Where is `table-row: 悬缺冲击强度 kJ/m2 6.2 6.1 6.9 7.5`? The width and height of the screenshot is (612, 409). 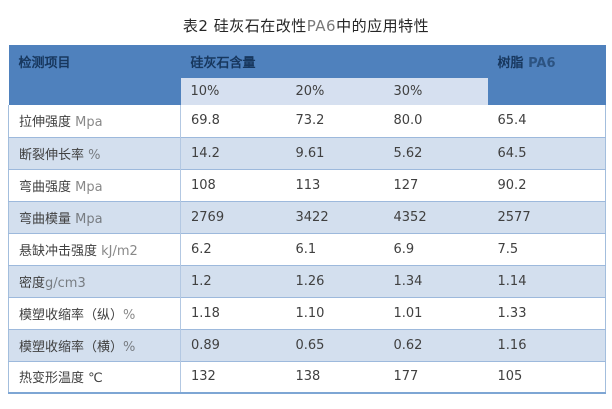 table-row: 悬缺冲击强度 kJ/m2 6.2 6.1 6.9 7.5 is located at coordinates (307, 249).